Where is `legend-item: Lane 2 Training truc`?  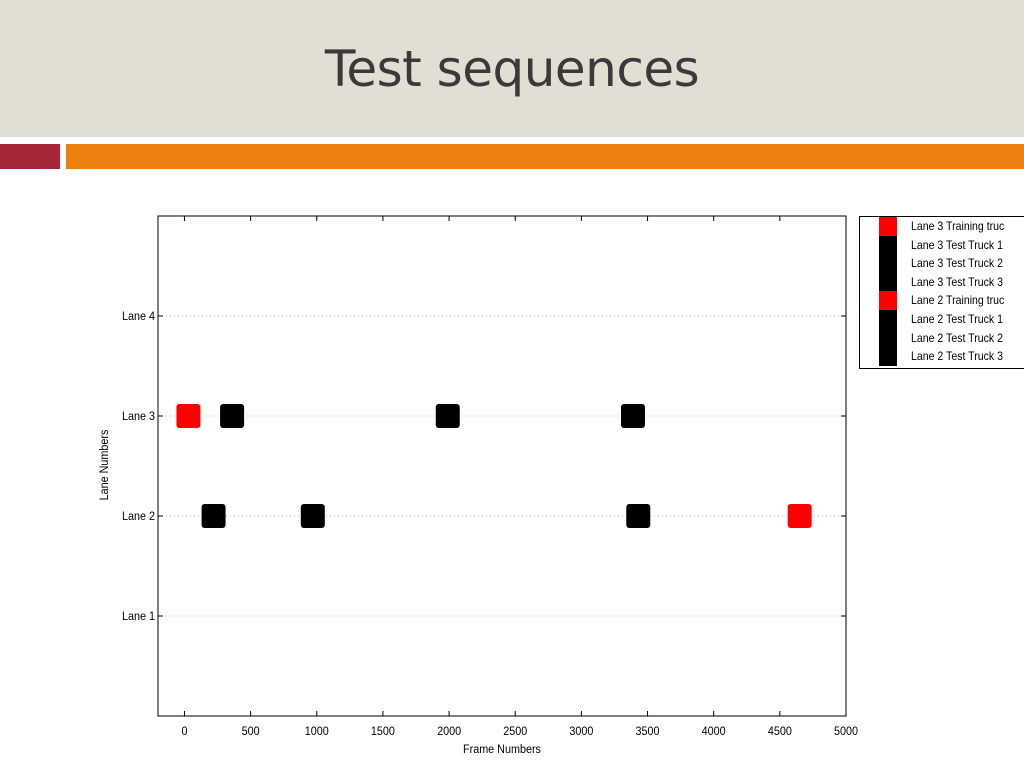 legend-item: Lane 2 Training truc is located at coordinates (942, 301).